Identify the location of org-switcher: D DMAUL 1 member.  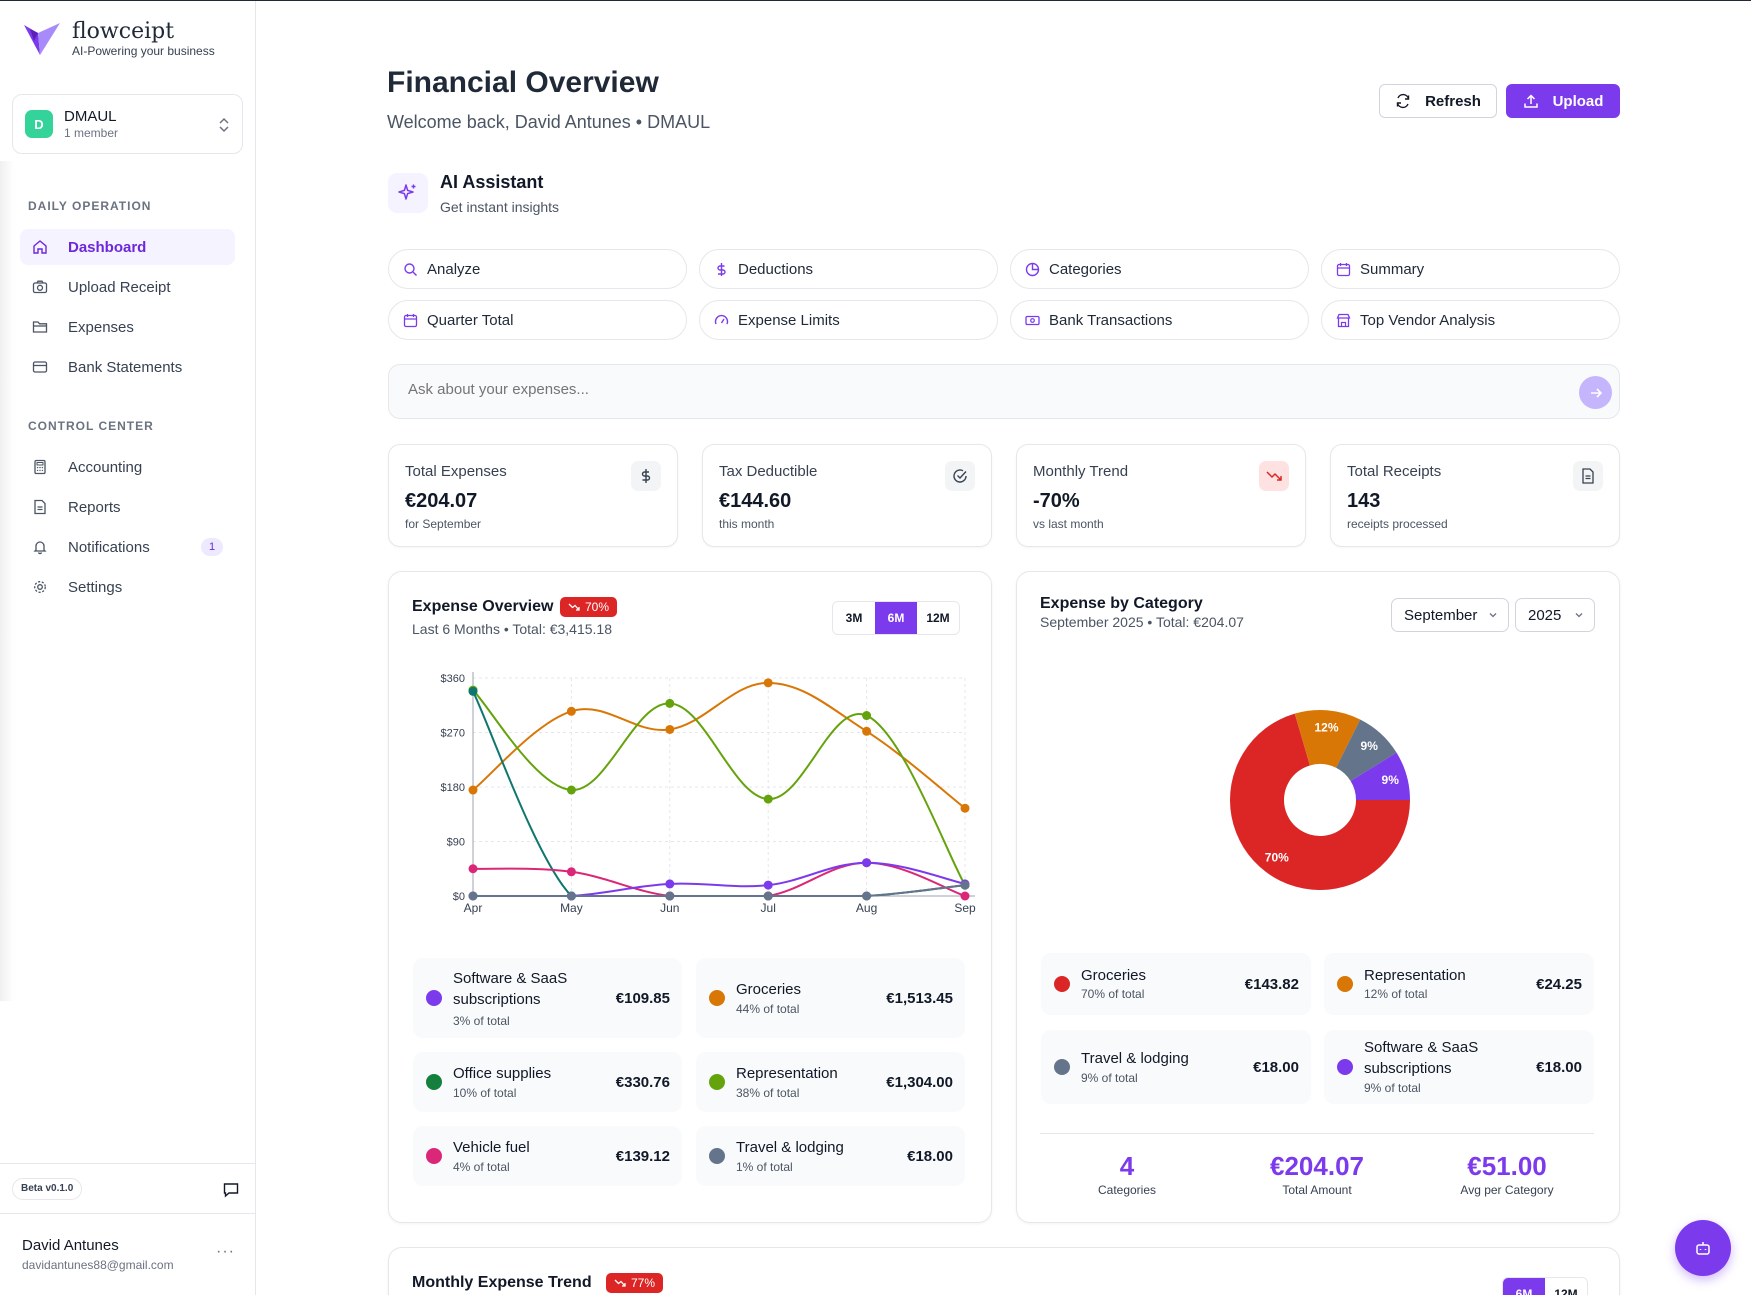
(127, 124).